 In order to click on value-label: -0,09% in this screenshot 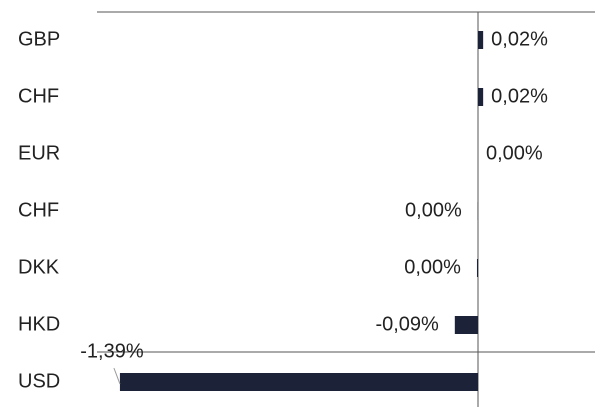, I will do `click(407, 324)`.